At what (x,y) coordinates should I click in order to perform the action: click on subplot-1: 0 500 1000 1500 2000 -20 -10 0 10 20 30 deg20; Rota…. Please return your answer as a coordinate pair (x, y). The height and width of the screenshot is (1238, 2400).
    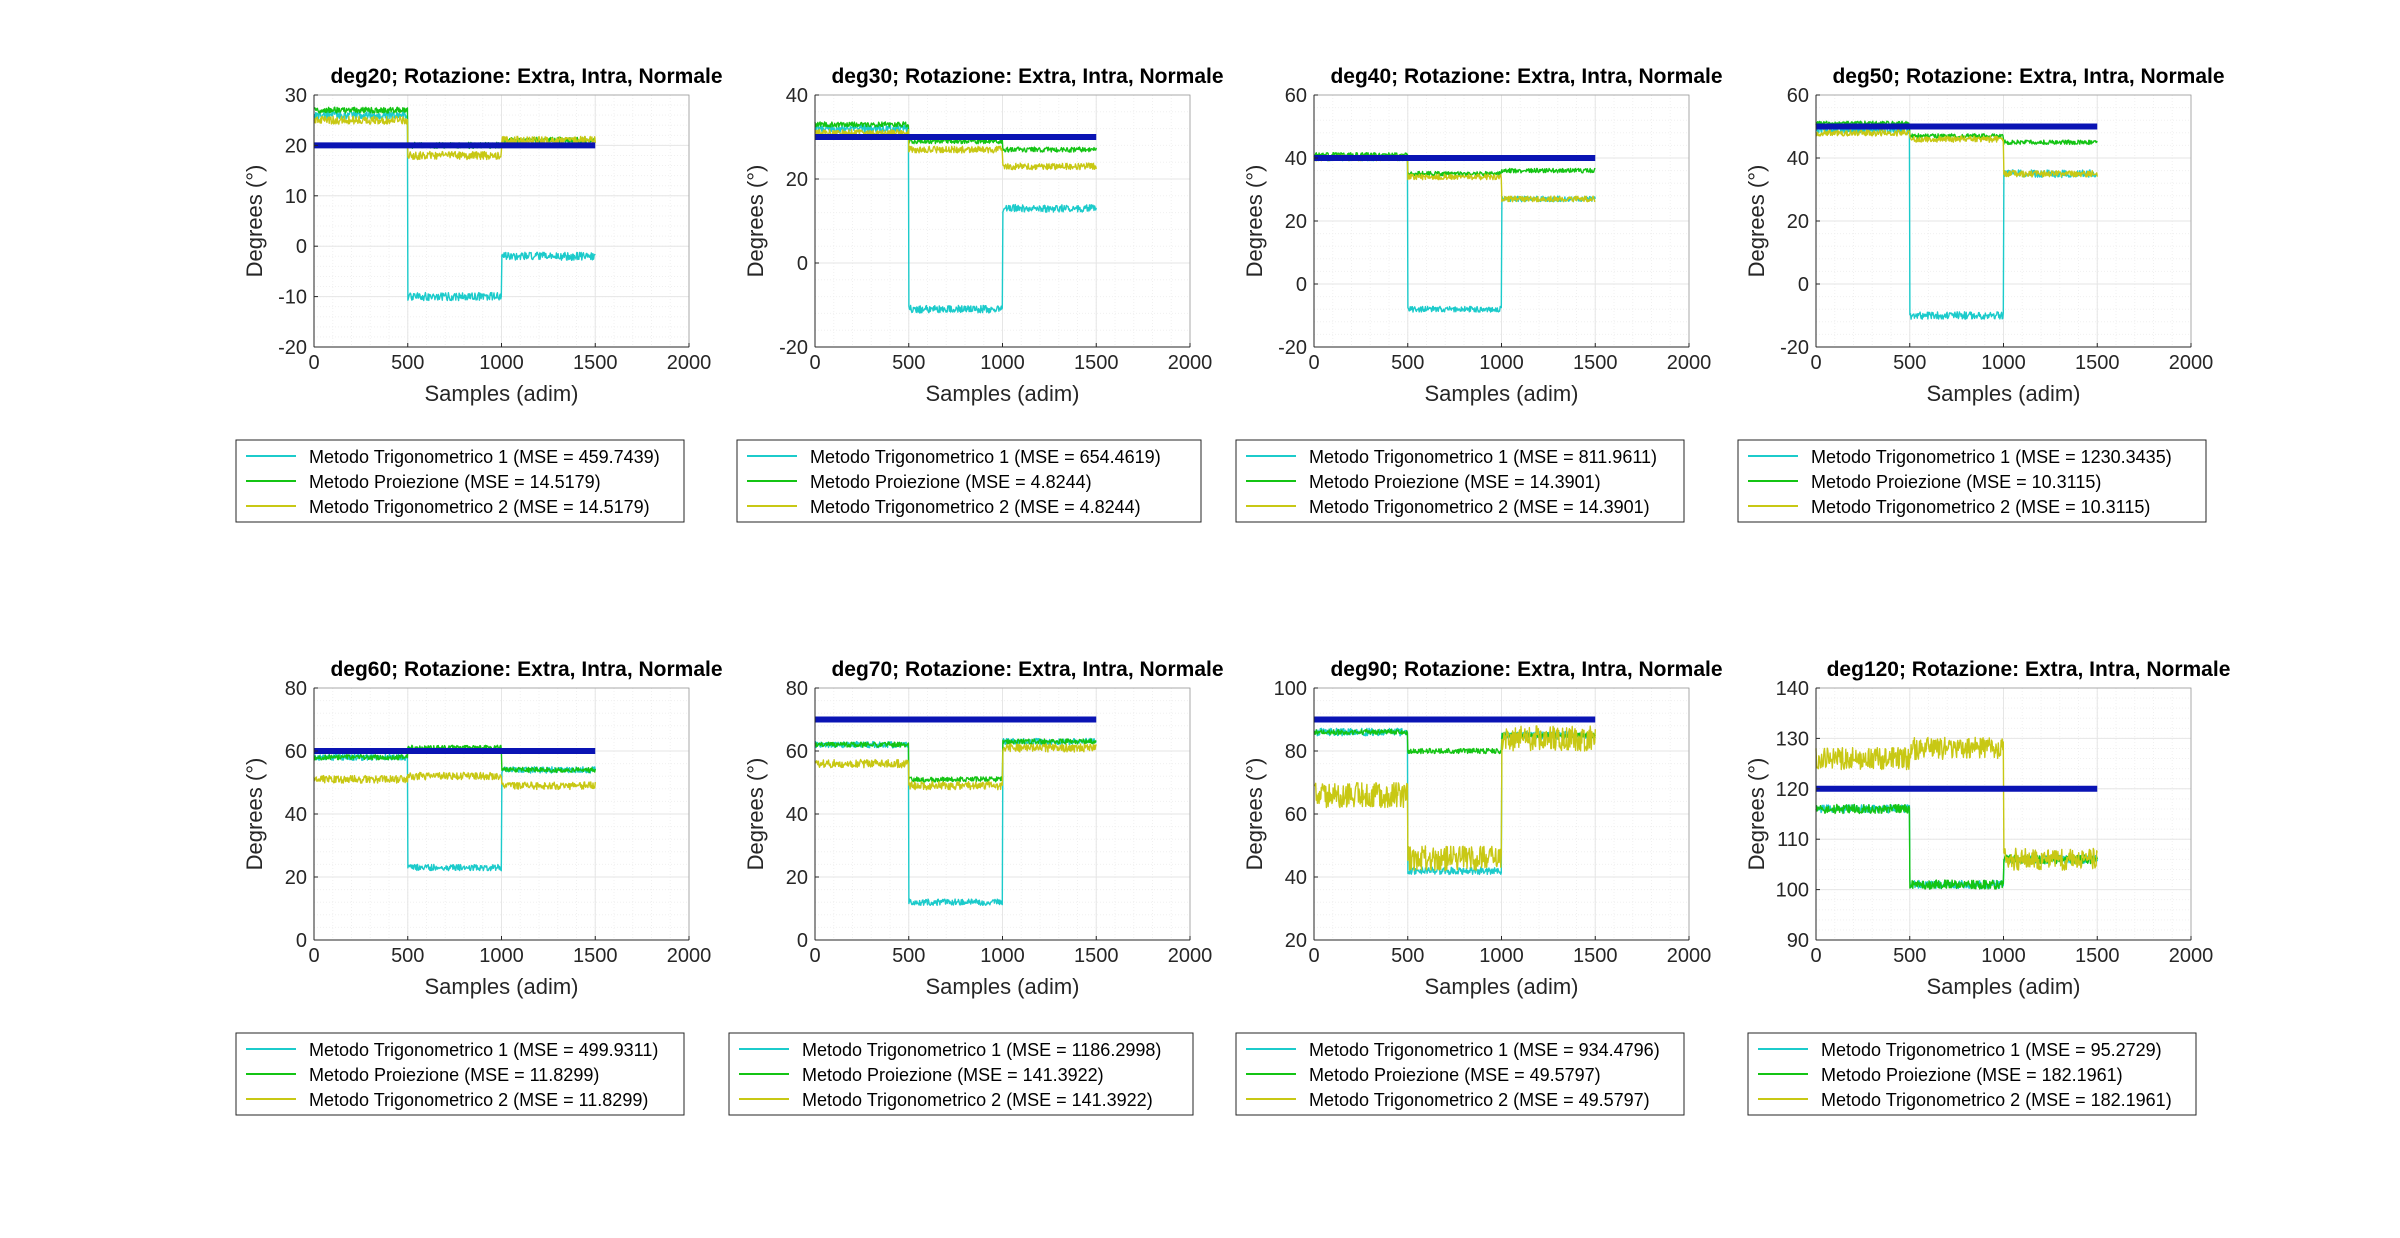
    Looking at the image, I should click on (479, 294).